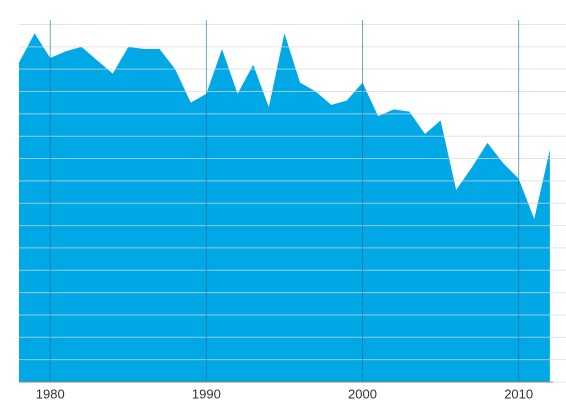 The width and height of the screenshot is (566, 409). Describe the element at coordinates (50, 393) in the screenshot. I see `x-tick-label: 1980` at that location.